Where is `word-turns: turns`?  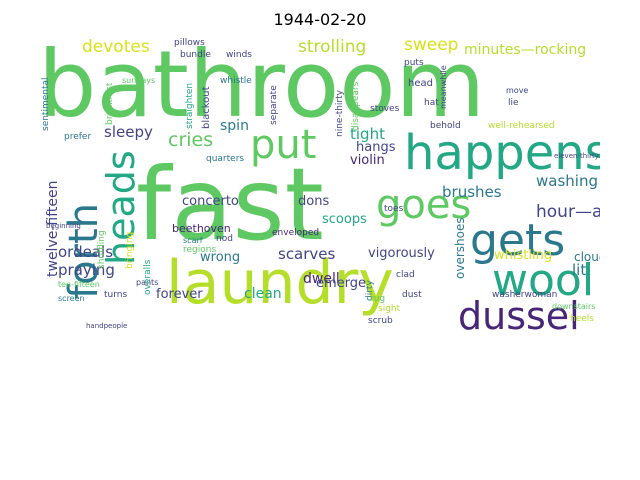
word-turns: turns is located at coordinates (116, 295).